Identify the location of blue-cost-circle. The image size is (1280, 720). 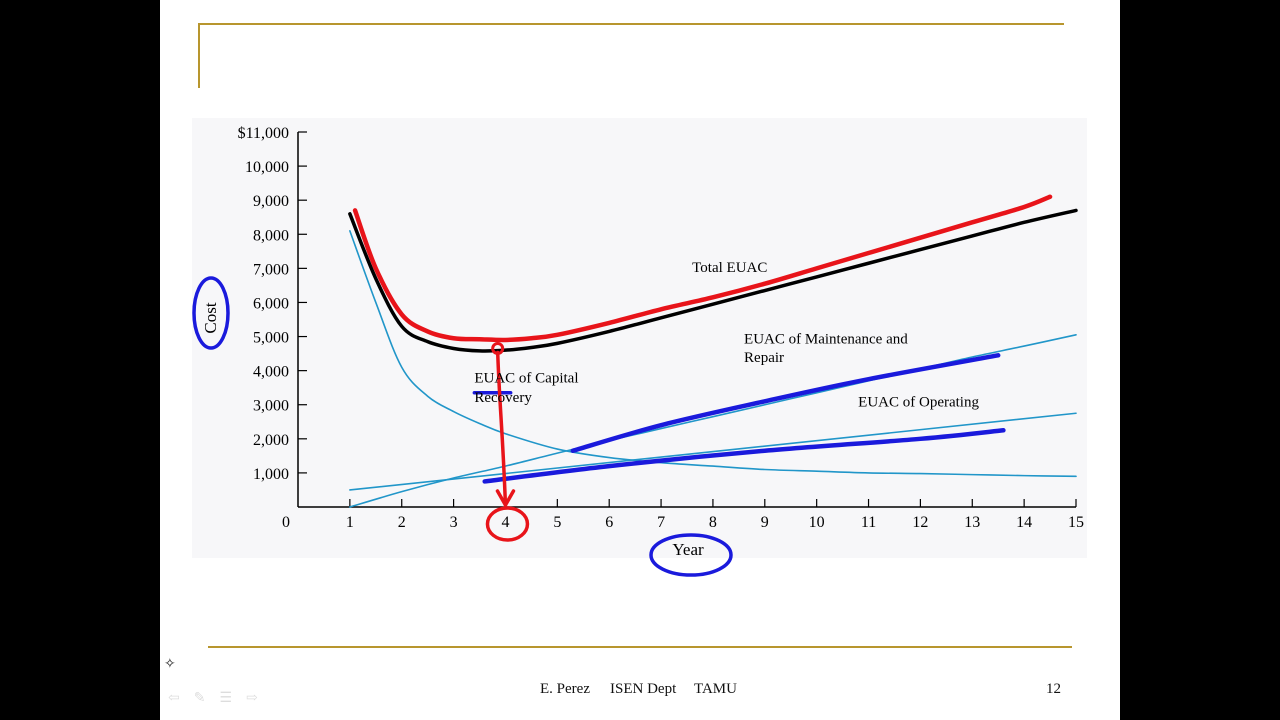
(211, 313).